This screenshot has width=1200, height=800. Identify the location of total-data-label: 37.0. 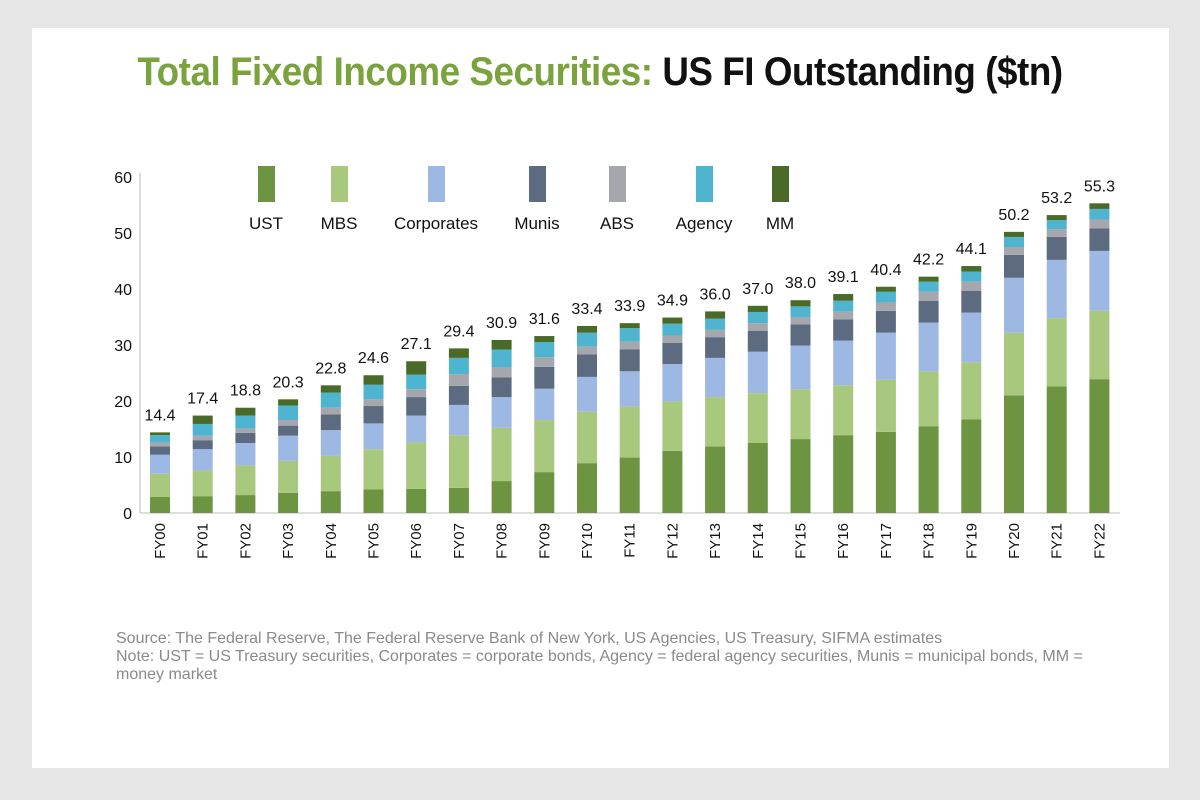
(757, 289).